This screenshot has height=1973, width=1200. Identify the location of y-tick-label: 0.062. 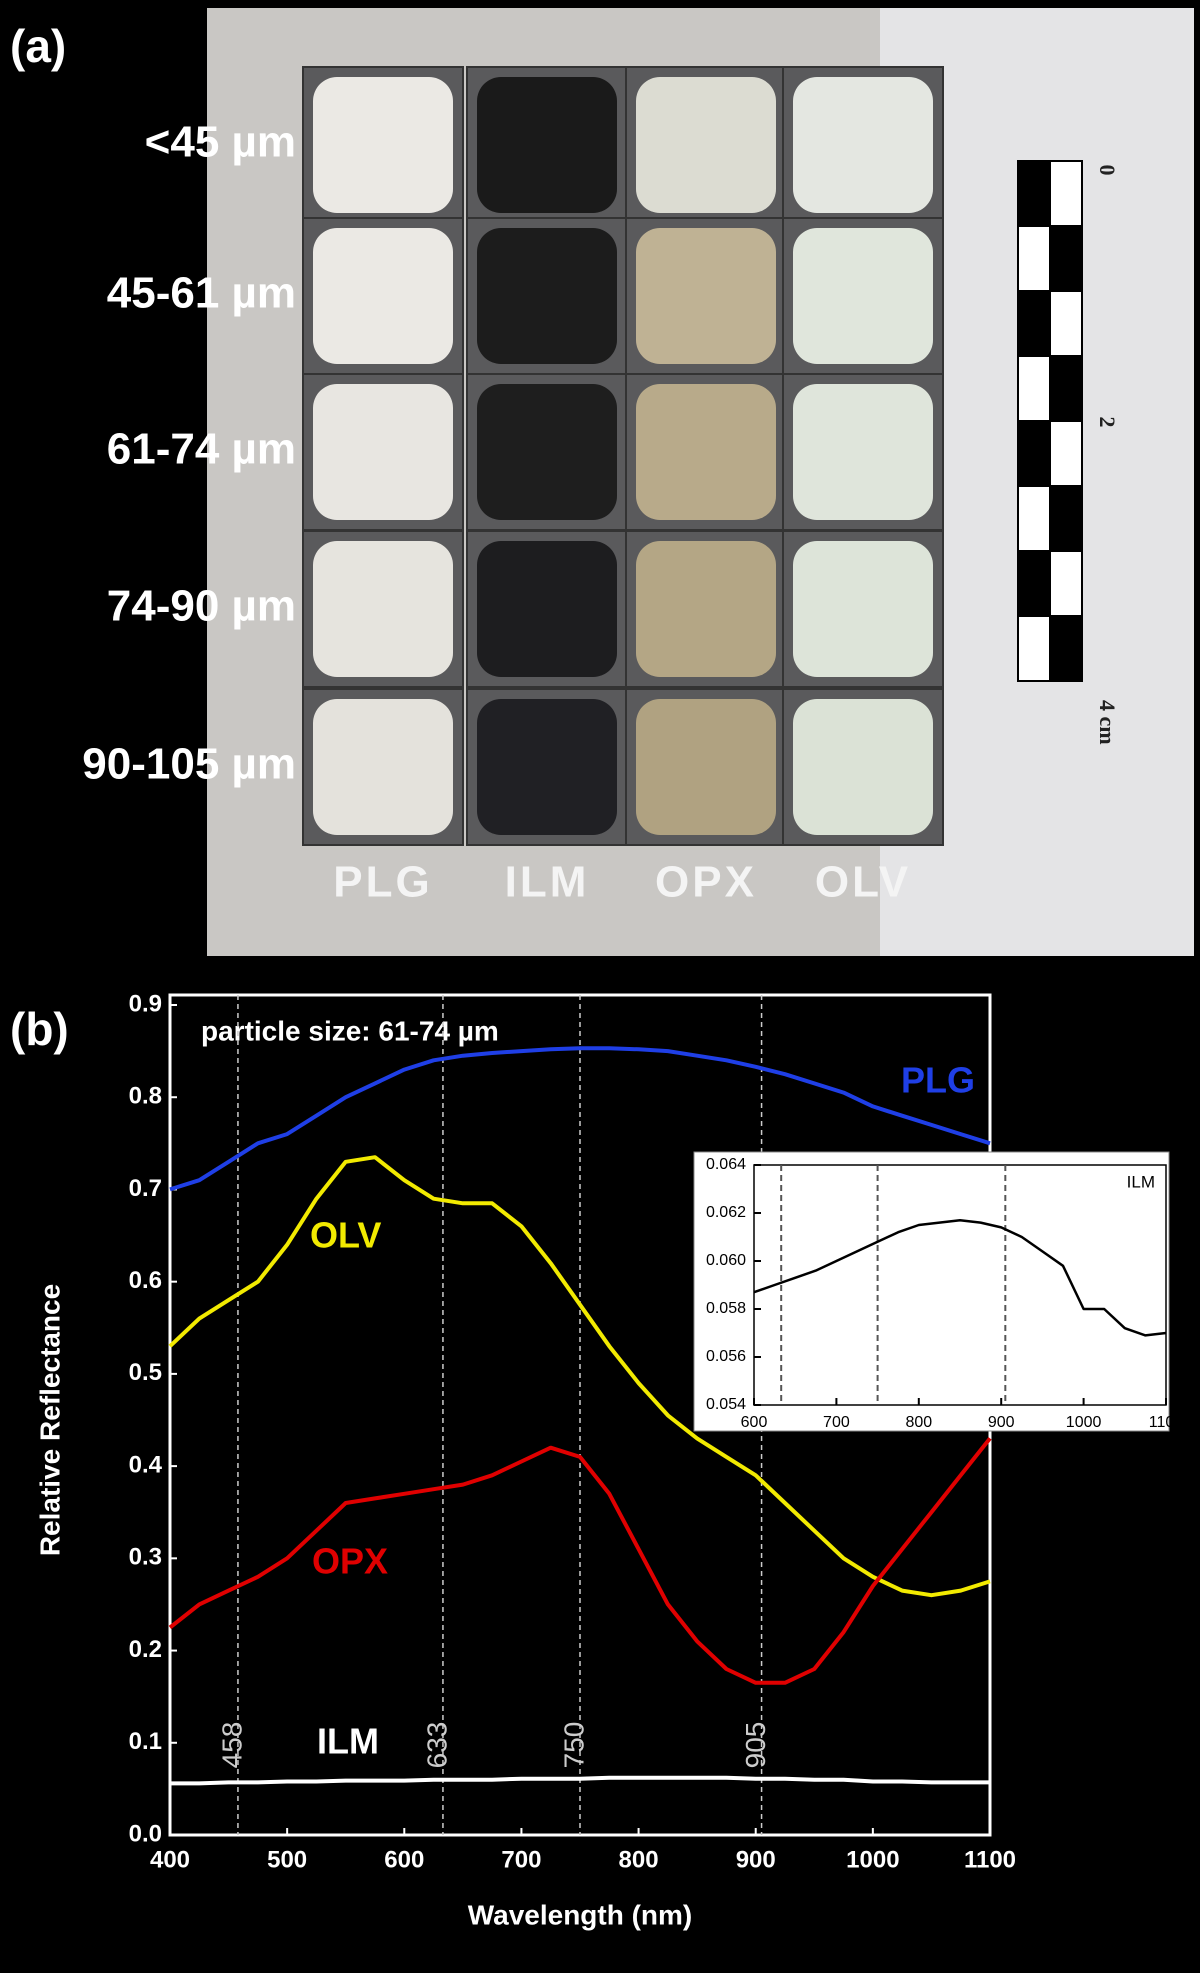
(726, 1212).